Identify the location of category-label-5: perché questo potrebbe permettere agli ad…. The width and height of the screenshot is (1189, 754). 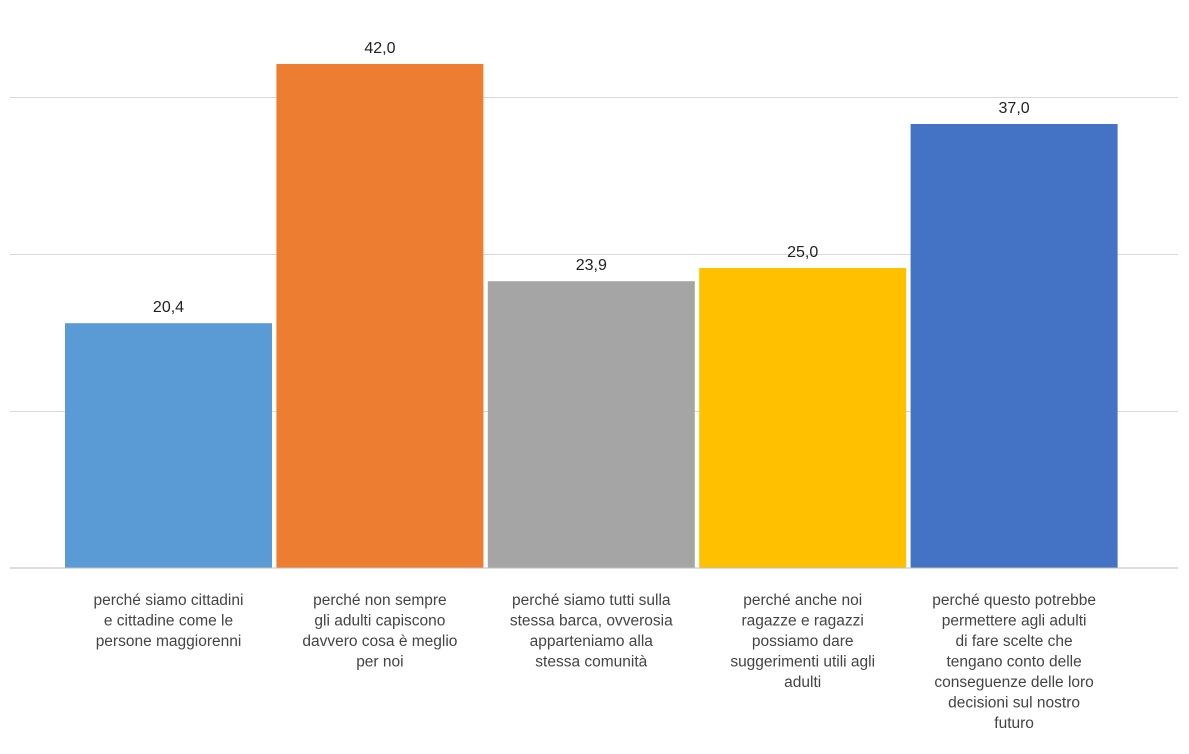
(1014, 662).